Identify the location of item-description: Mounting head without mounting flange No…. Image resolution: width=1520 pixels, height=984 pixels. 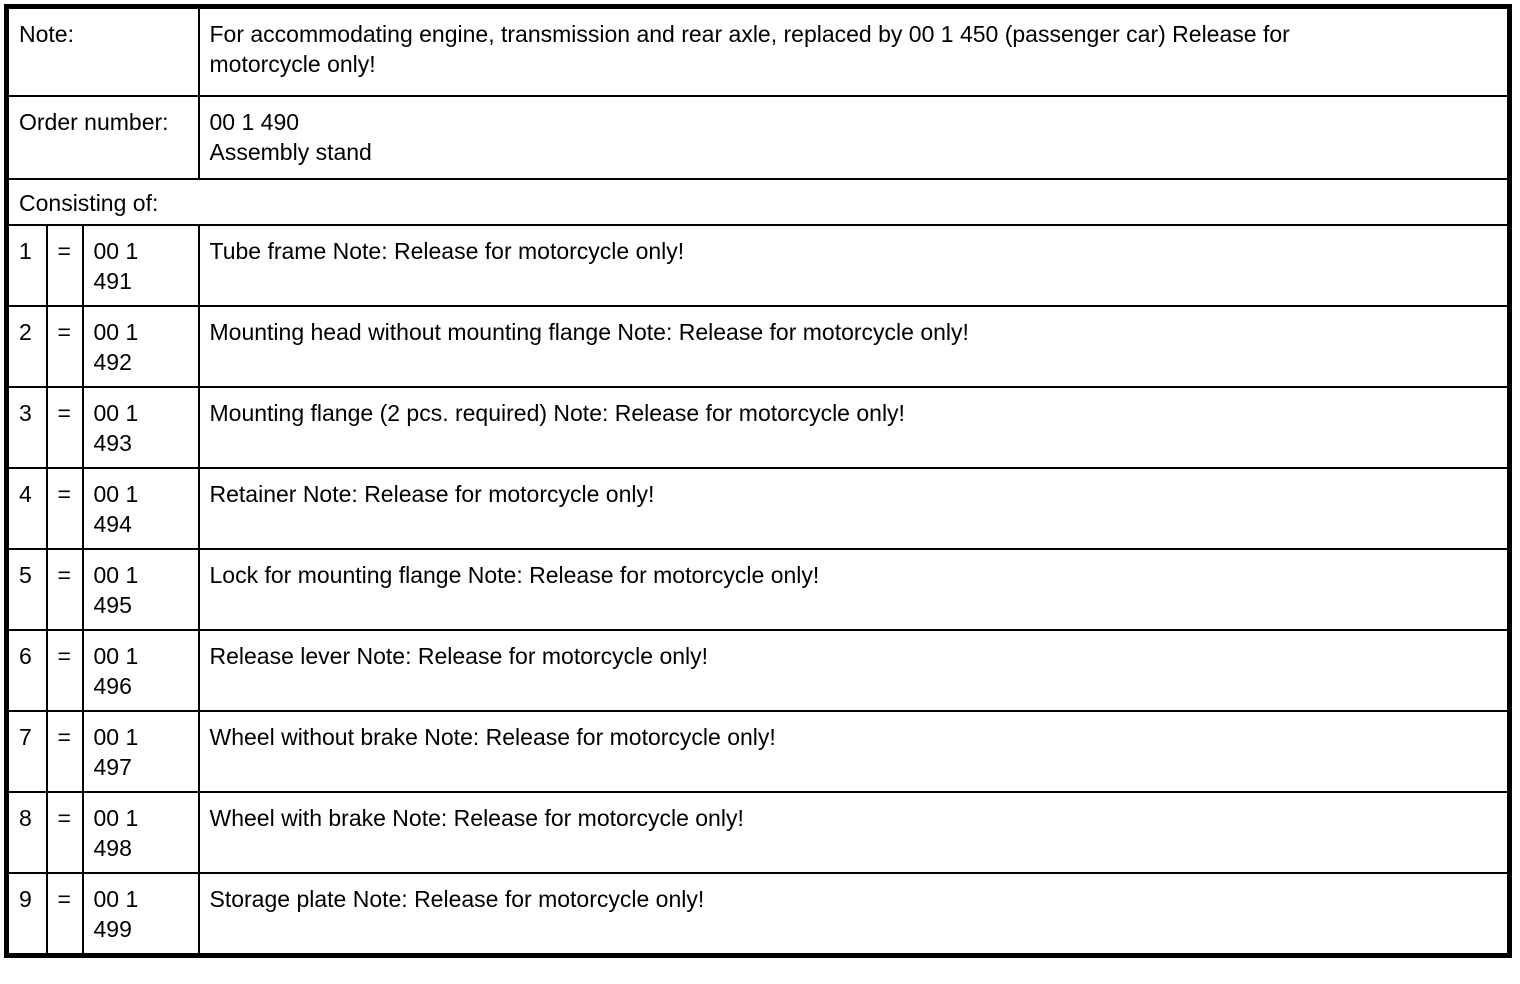
(854, 346).